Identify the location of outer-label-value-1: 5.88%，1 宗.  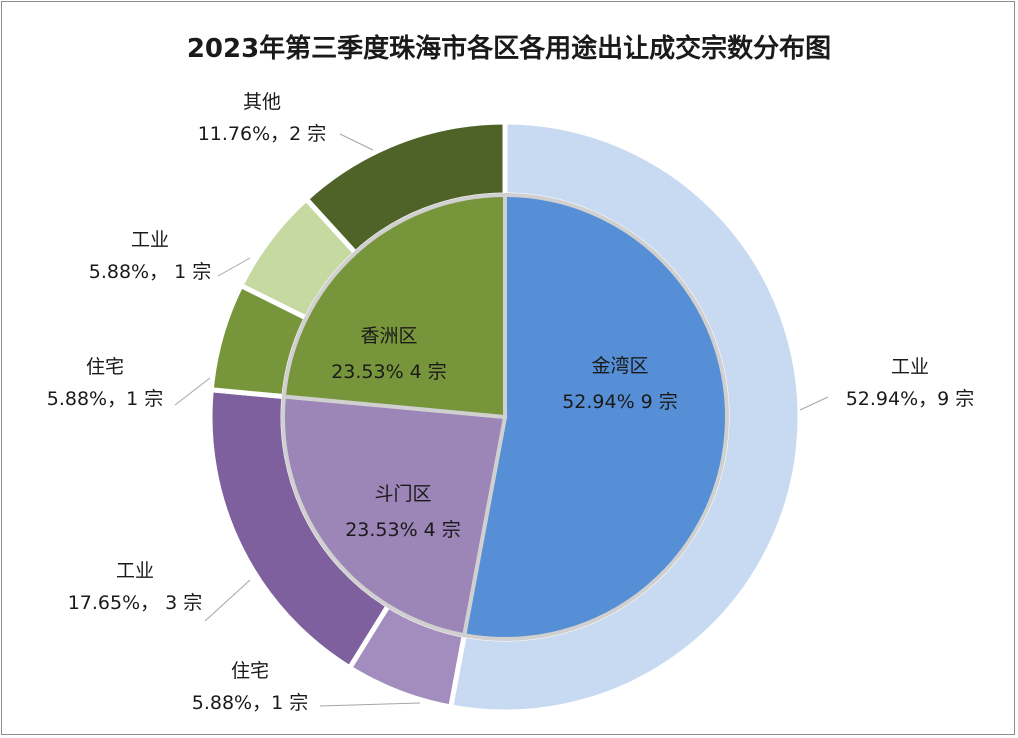
(250, 703).